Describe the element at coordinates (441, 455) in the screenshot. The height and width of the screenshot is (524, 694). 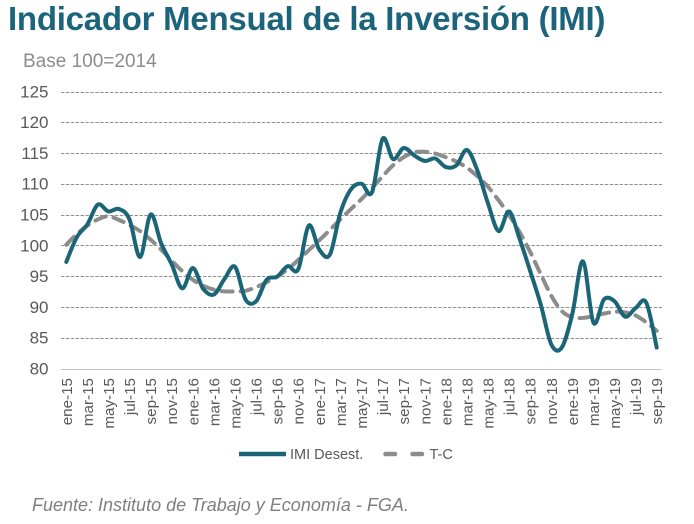
I see `svg-text: T-C` at that location.